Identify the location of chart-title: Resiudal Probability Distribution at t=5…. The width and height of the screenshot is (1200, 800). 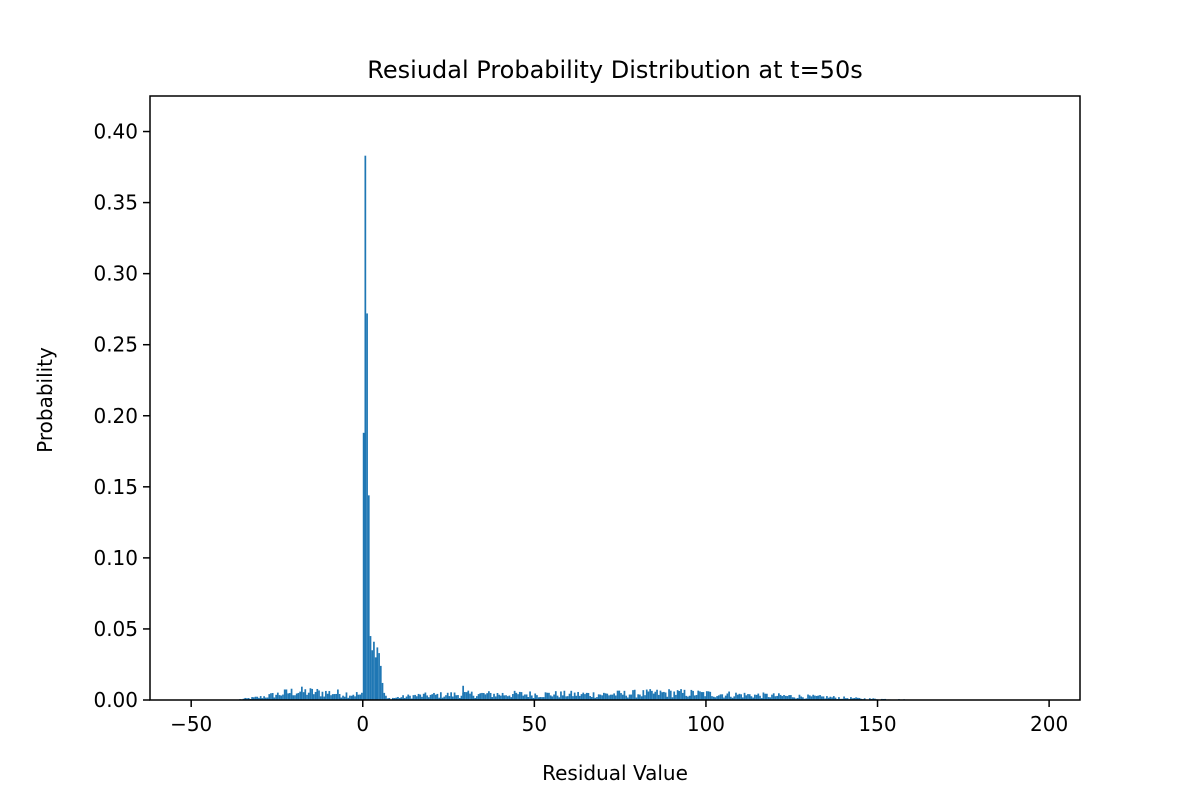
(614, 70).